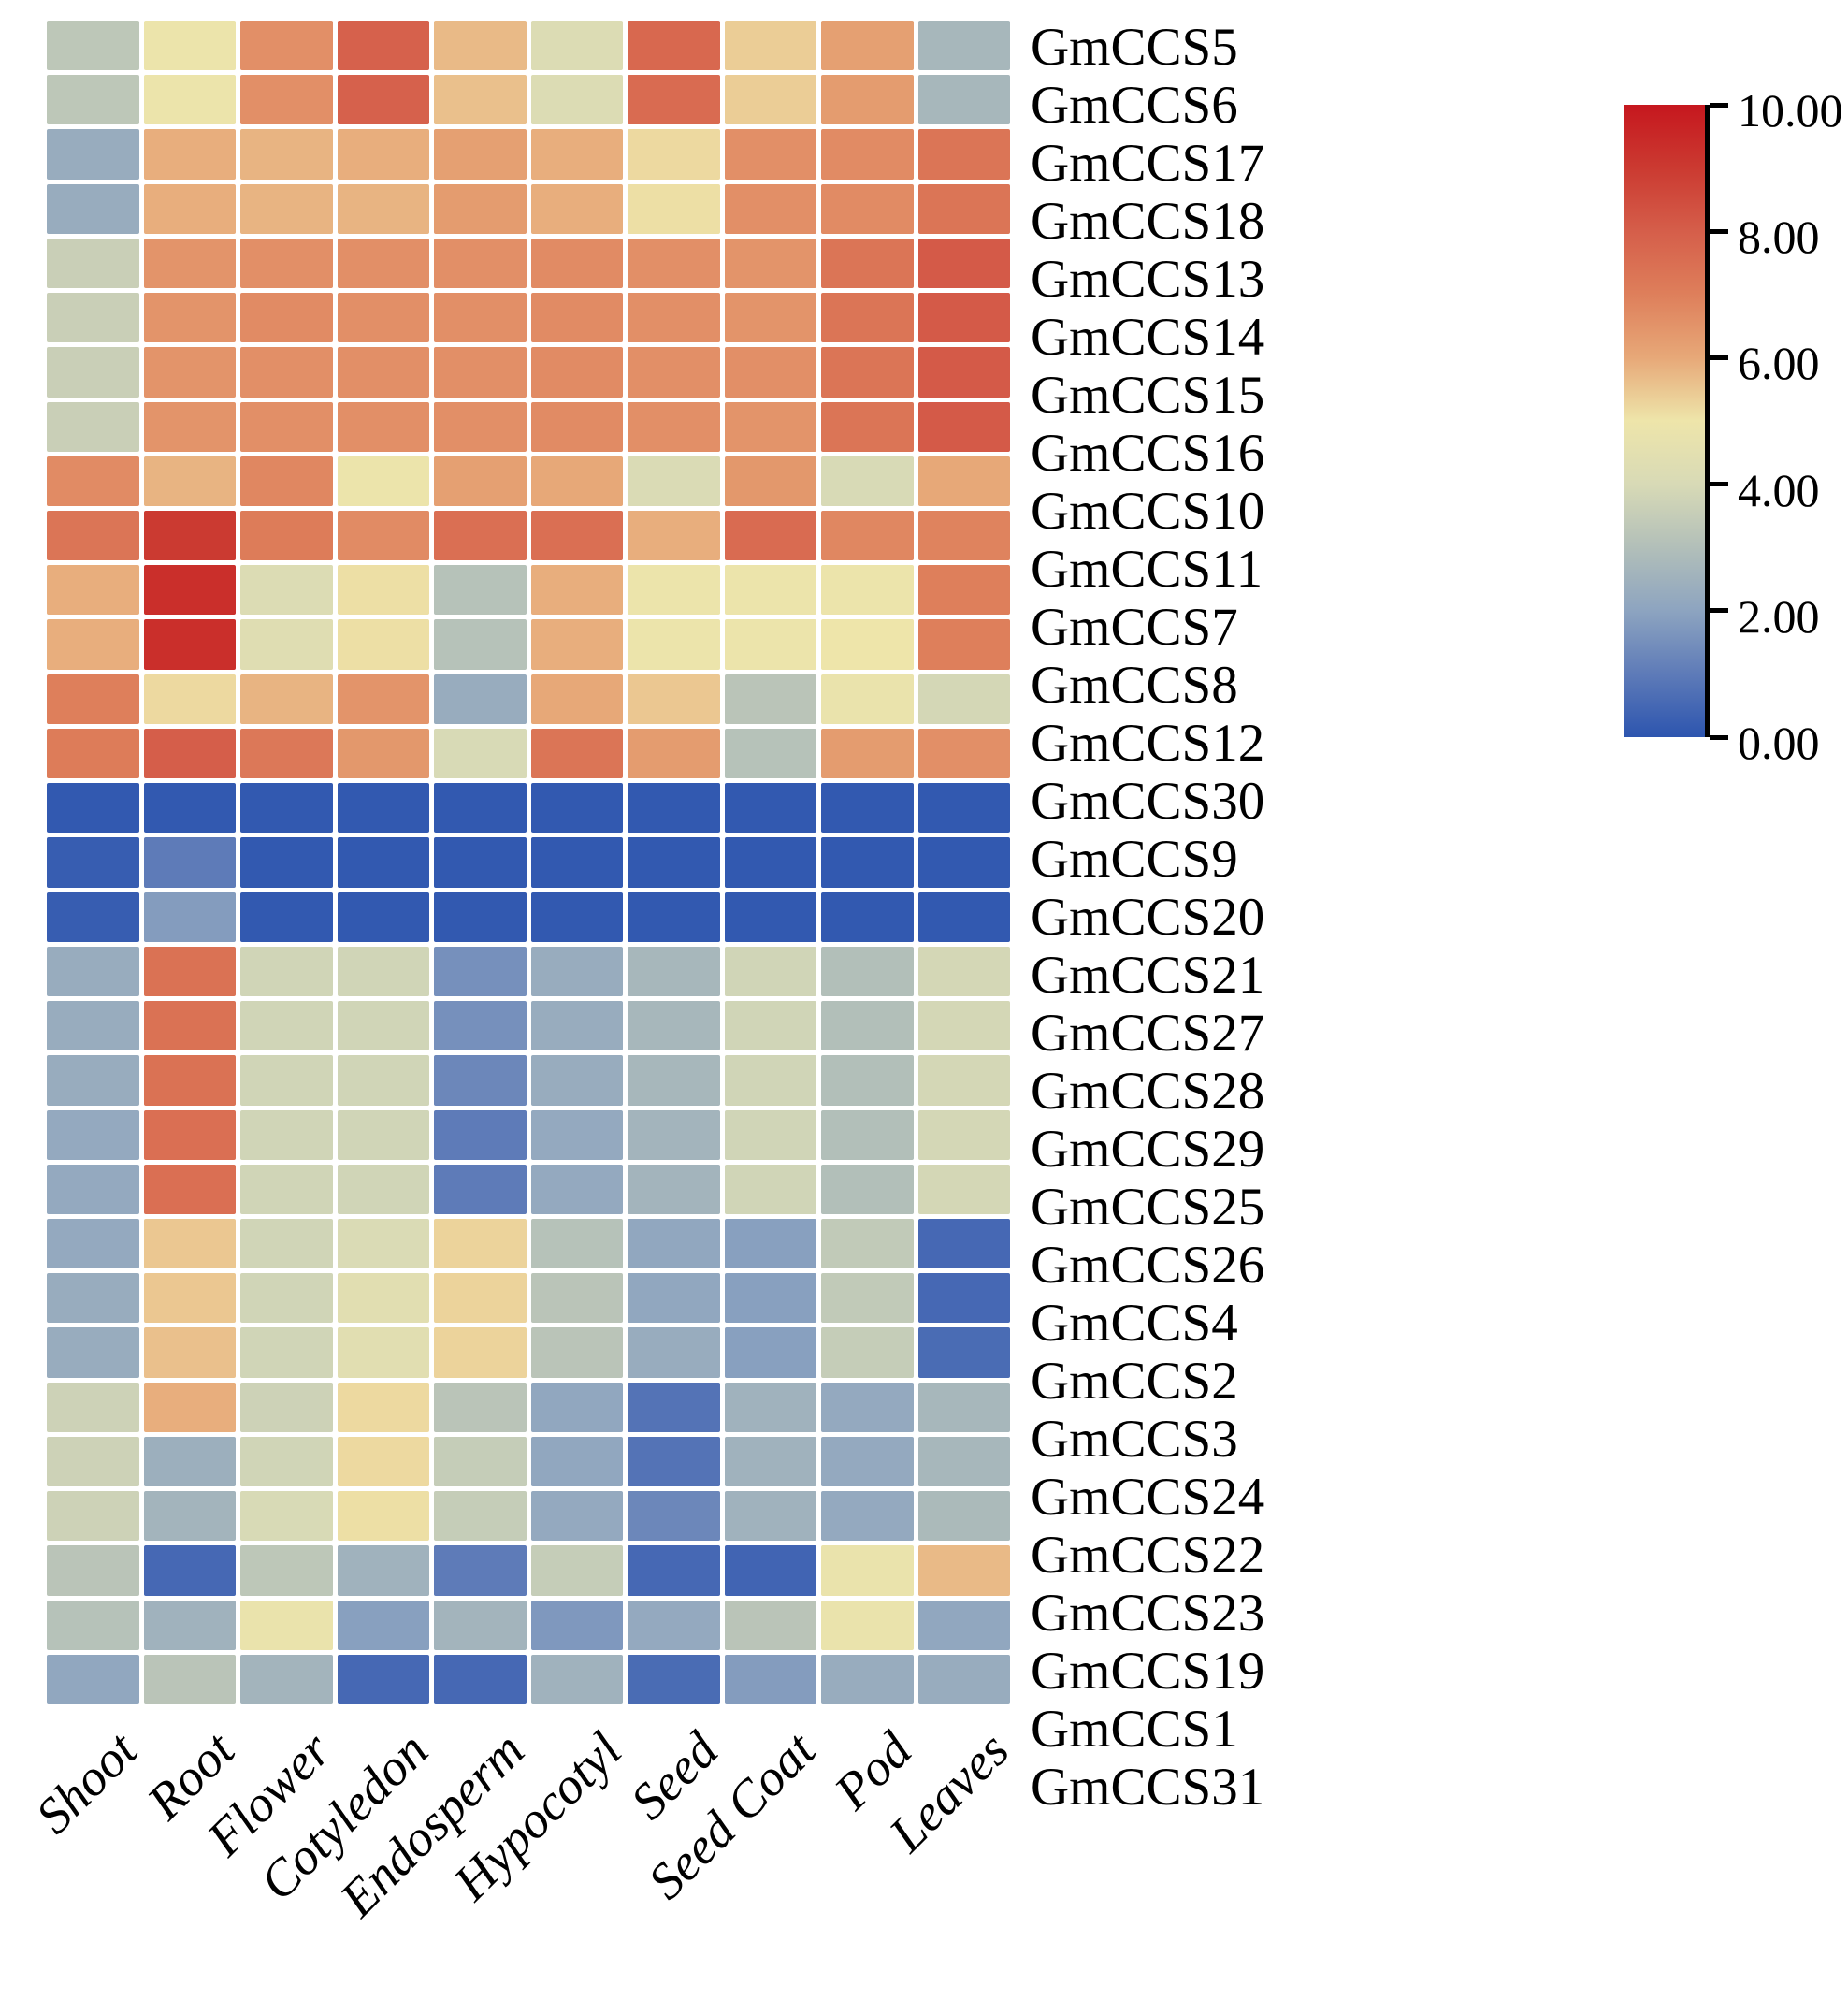 This screenshot has width=1848, height=2014. I want to click on gene-row-label: GmCCS22, so click(1148, 1555).